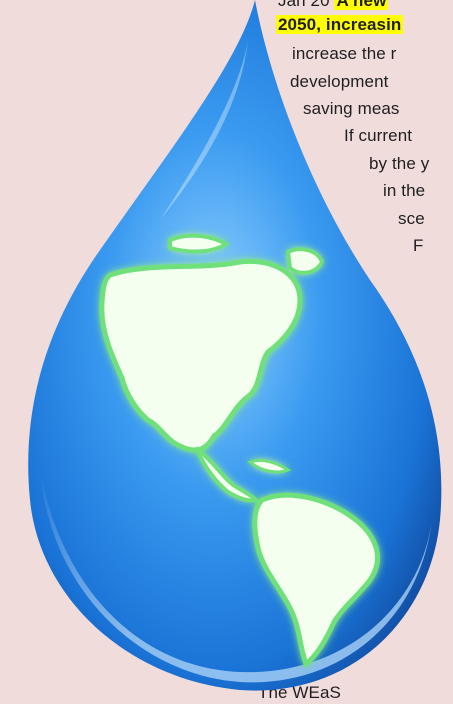  I want to click on text-line-3: increase the r, so click(344, 53).